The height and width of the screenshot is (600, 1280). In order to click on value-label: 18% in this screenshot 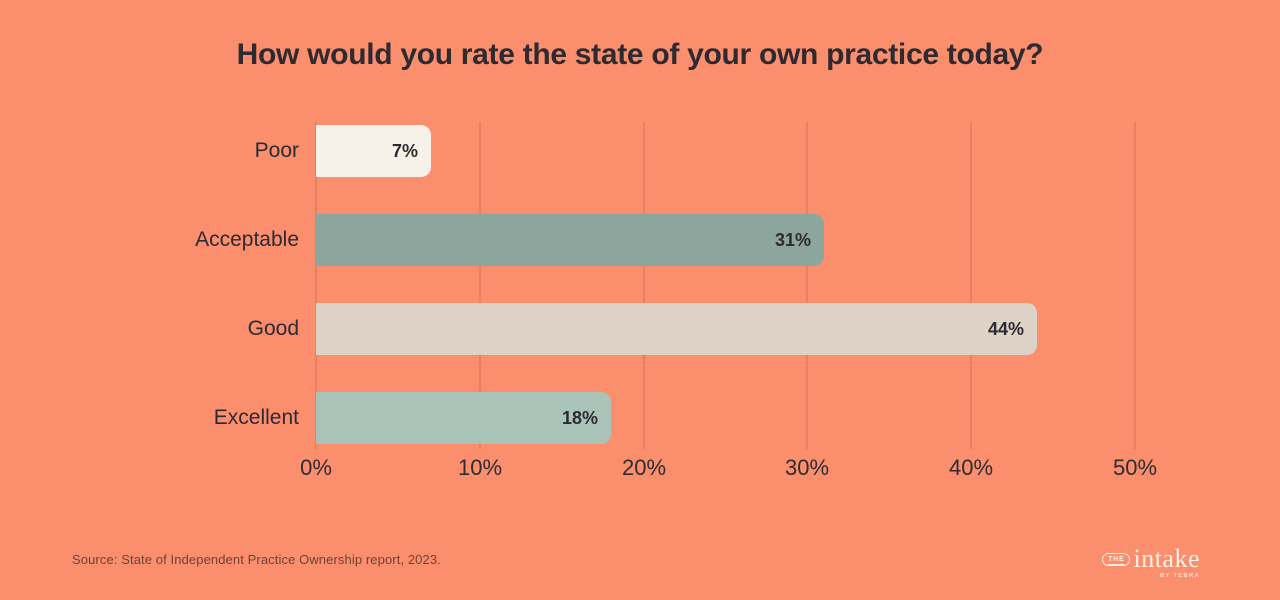, I will do `click(579, 417)`.